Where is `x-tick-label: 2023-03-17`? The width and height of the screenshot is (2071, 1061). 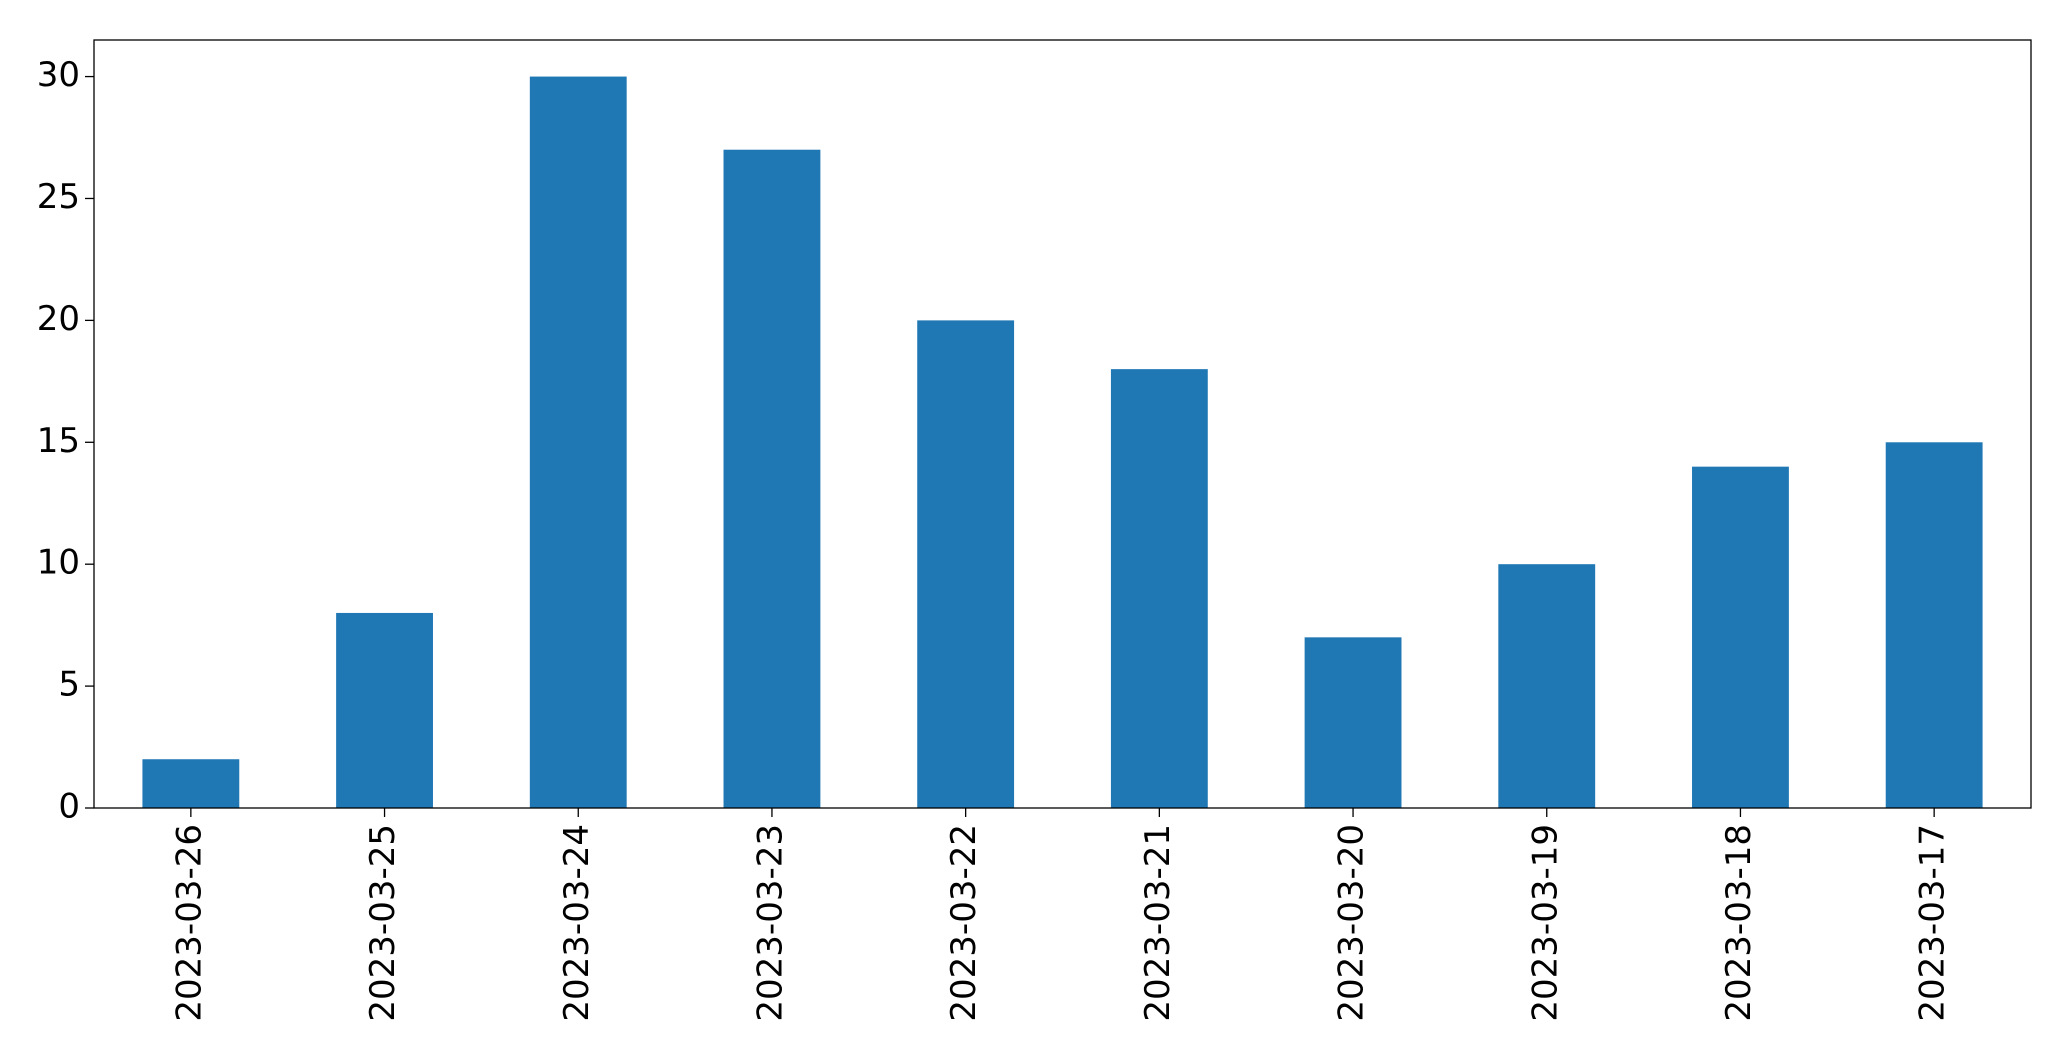 x-tick-label: 2023-03-17 is located at coordinates (1933, 923).